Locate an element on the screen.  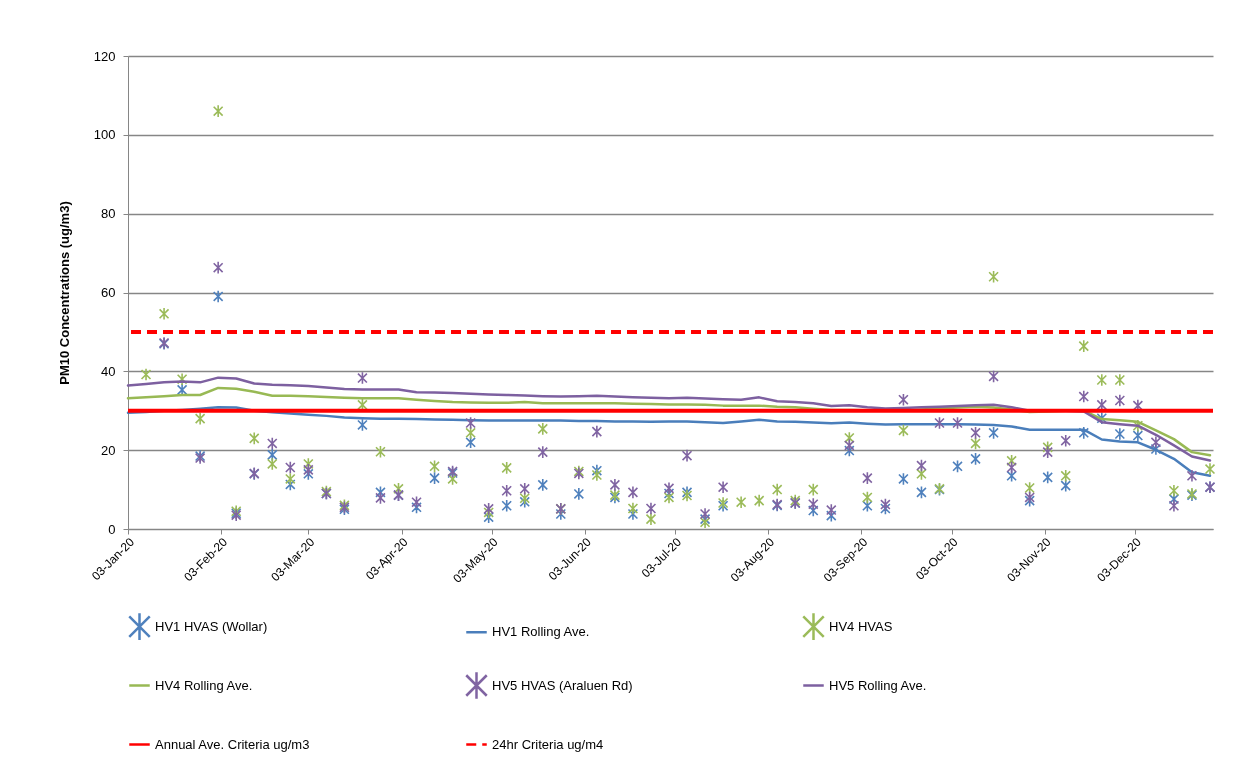
y-axis-title: PM10 Concentrations (ug/m3) is located at coordinates (64, 293).